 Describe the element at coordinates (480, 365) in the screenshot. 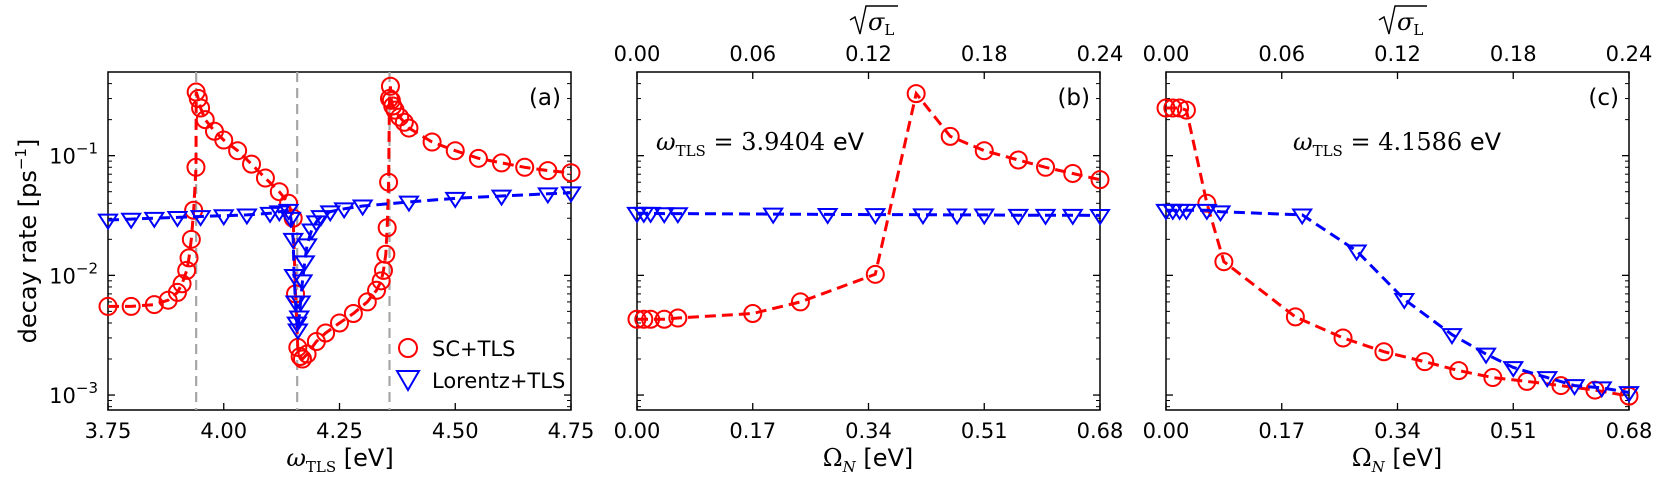

I see `legend: SC+TLS Lorentz+TLS` at that location.